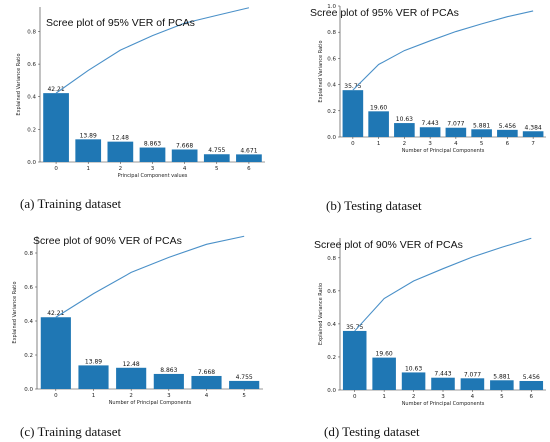 Image resolution: width=550 pixels, height=442 pixels. What do you see at coordinates (71, 431) in the screenshot?
I see `caption-c: (c) Training dataset` at bounding box center [71, 431].